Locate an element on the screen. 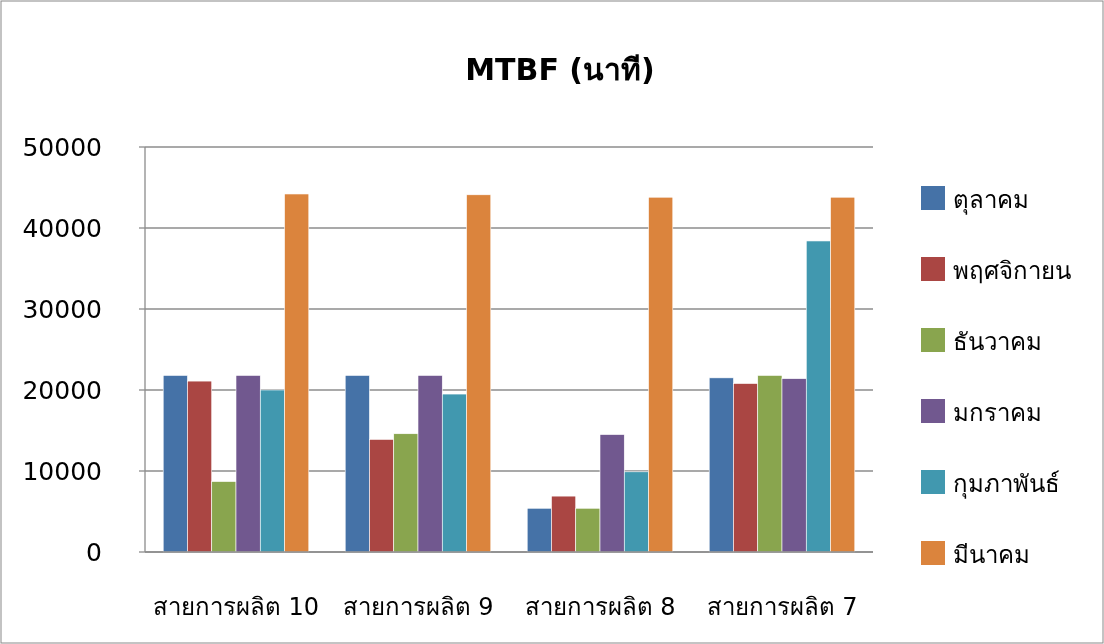 Image resolution: width=1104 pixels, height=644 pixels. y-tick-label: 20000 is located at coordinates (62, 390).